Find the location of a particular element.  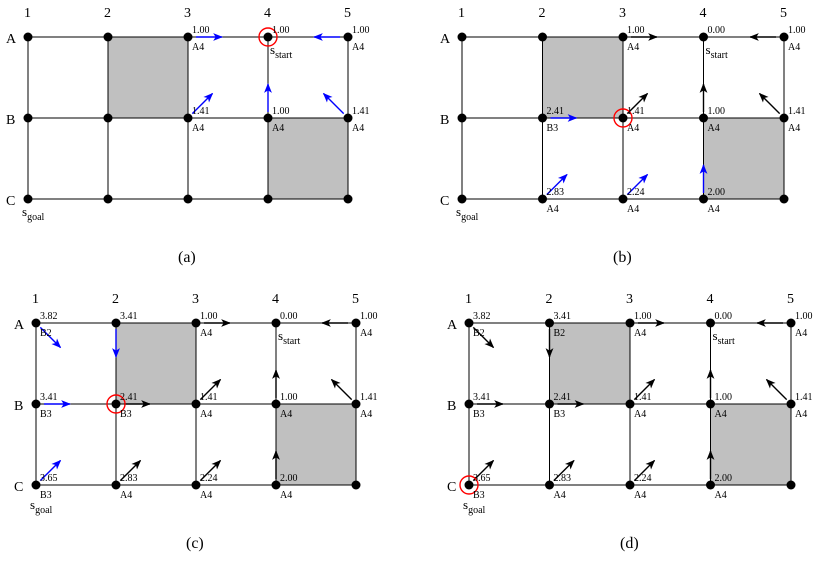

g-value-label: 2.83 is located at coordinates (556, 192).